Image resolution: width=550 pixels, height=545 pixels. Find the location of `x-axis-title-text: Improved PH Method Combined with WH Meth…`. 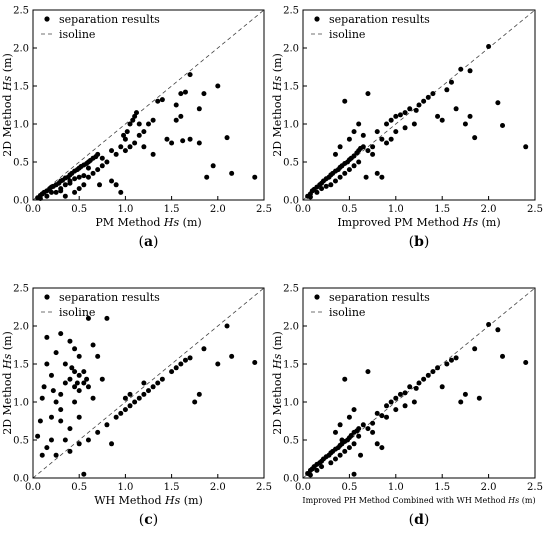

x-axis-title-text: Improved PH Method Combined with WH Meth… is located at coordinates (405, 500).